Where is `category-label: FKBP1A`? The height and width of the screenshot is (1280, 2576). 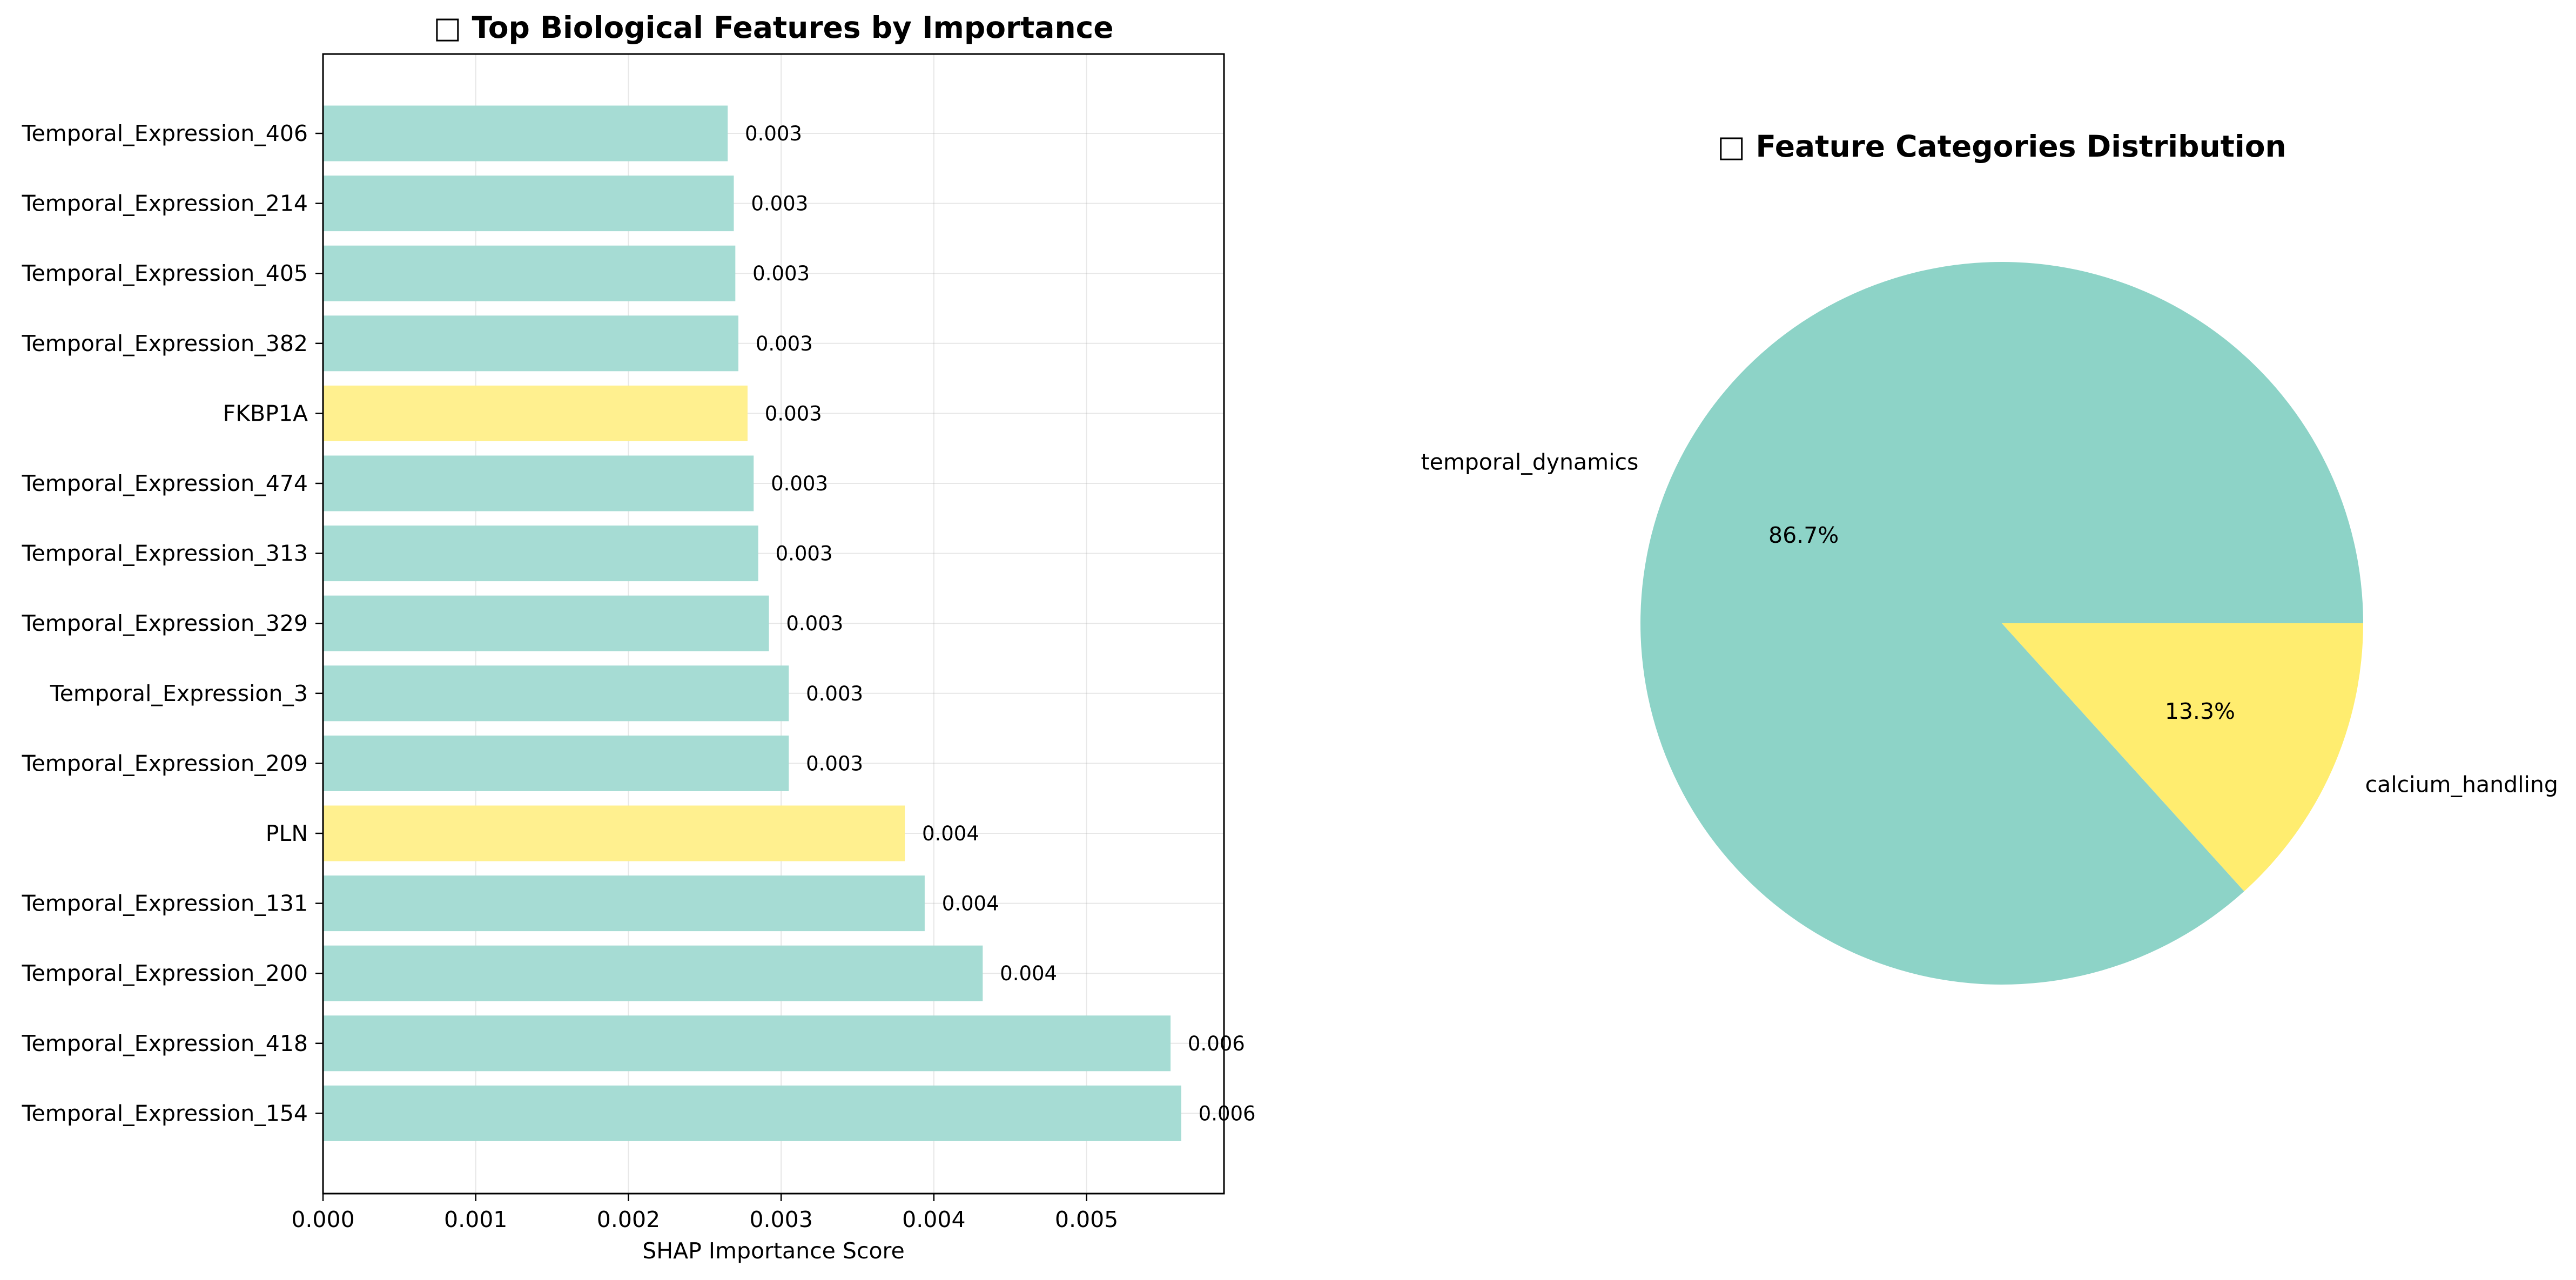
category-label: FKBP1A is located at coordinates (265, 413).